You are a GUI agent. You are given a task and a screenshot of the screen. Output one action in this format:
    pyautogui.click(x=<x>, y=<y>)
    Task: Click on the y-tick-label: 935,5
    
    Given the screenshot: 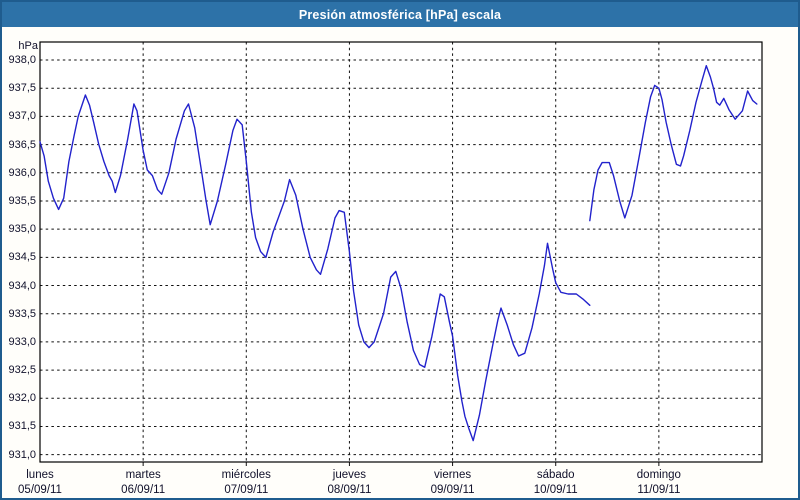 What is the action you would take?
    pyautogui.click(x=22, y=200)
    